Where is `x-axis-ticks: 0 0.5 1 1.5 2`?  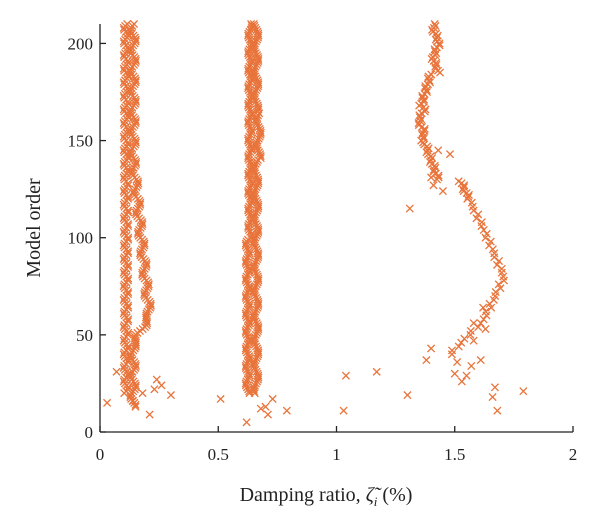 x-axis-ticks: 0 0.5 1 1.5 2 is located at coordinates (337, 445).